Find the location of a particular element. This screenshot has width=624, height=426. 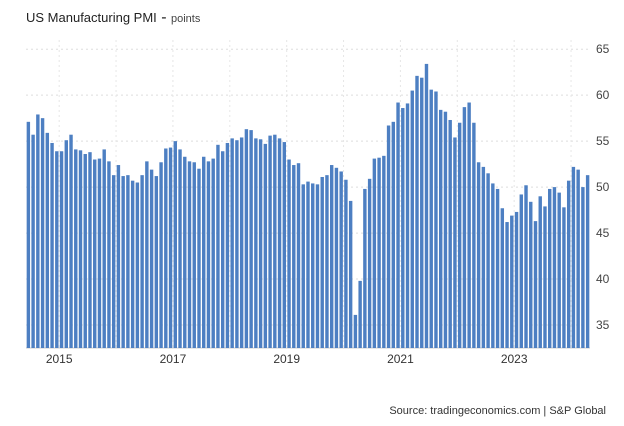

x-axis: 2015 2017 2019 2021 2023 is located at coordinates (287, 359).